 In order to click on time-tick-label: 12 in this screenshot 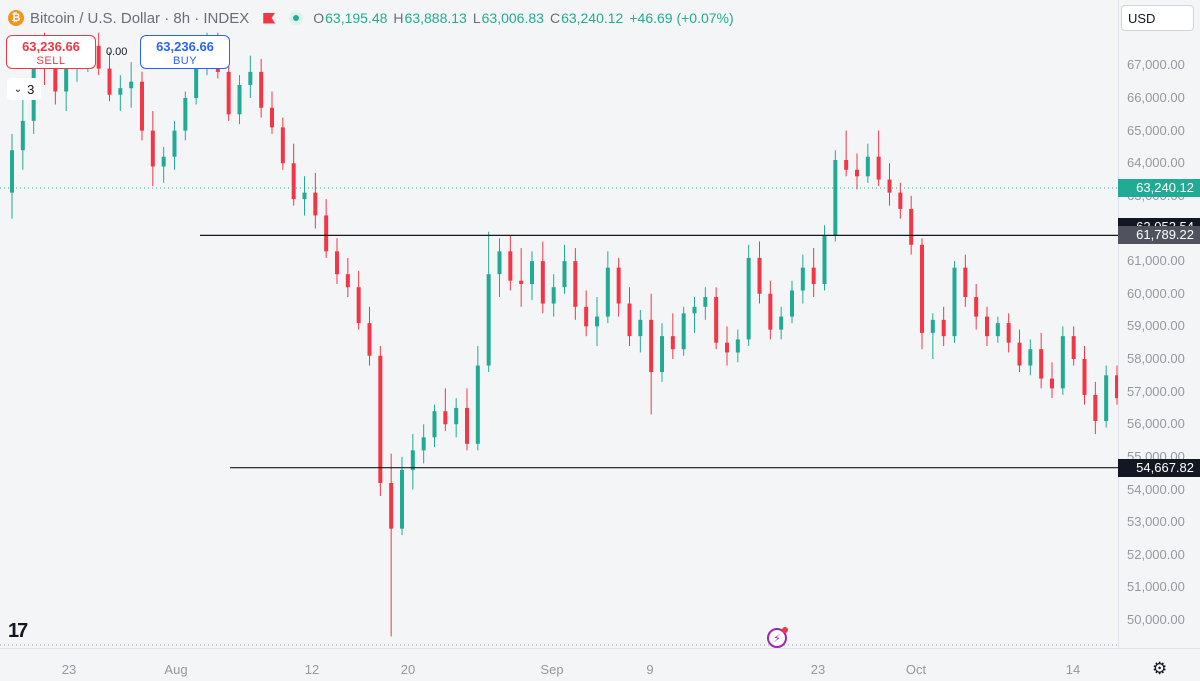, I will do `click(312, 669)`.